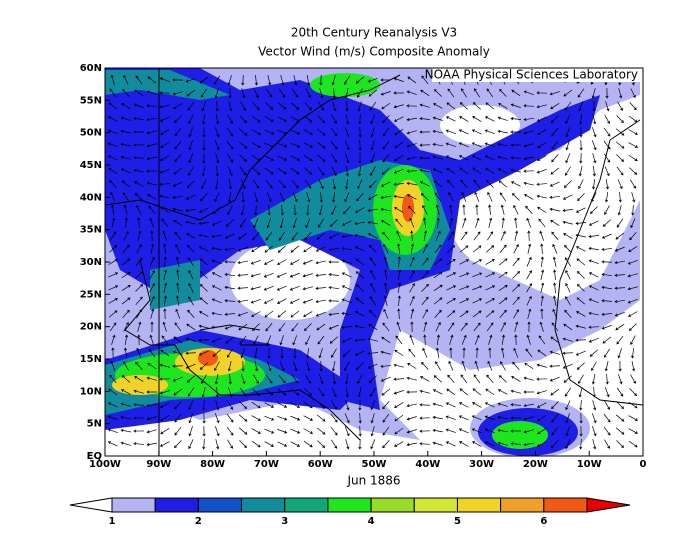 This screenshot has width=700, height=541. I want to click on colorbar-swatch, so click(349, 505).